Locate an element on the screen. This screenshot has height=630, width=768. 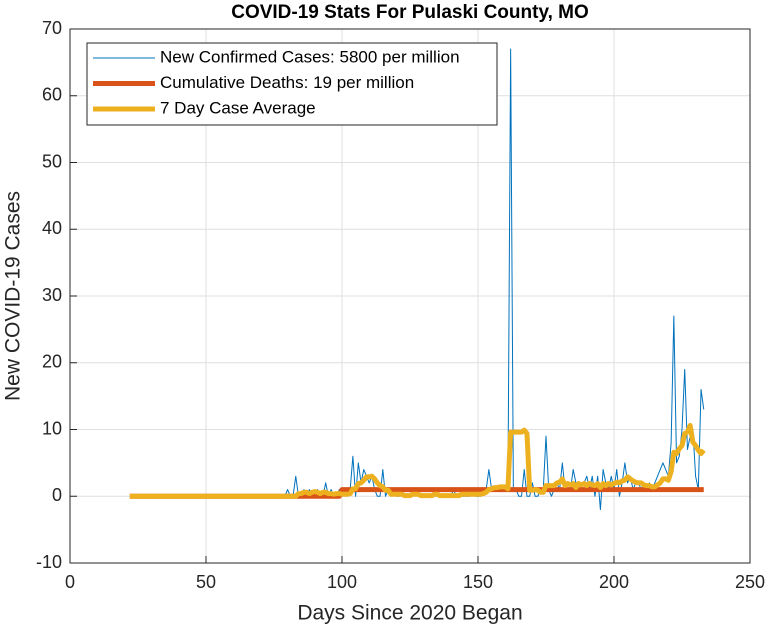
y-tick-label: 60 is located at coordinates (52, 95).